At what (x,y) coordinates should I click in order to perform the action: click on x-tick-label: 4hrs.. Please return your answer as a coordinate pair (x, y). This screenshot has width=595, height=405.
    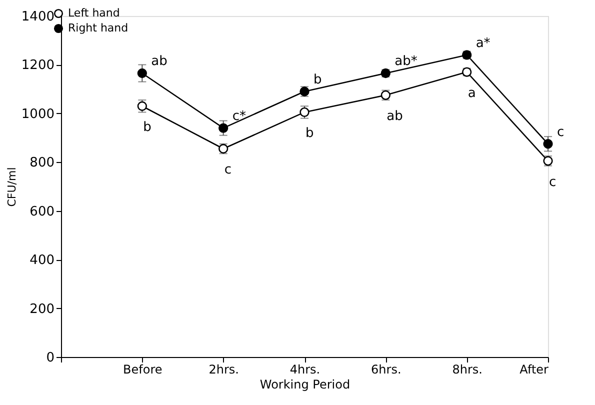
    Looking at the image, I should click on (305, 369).